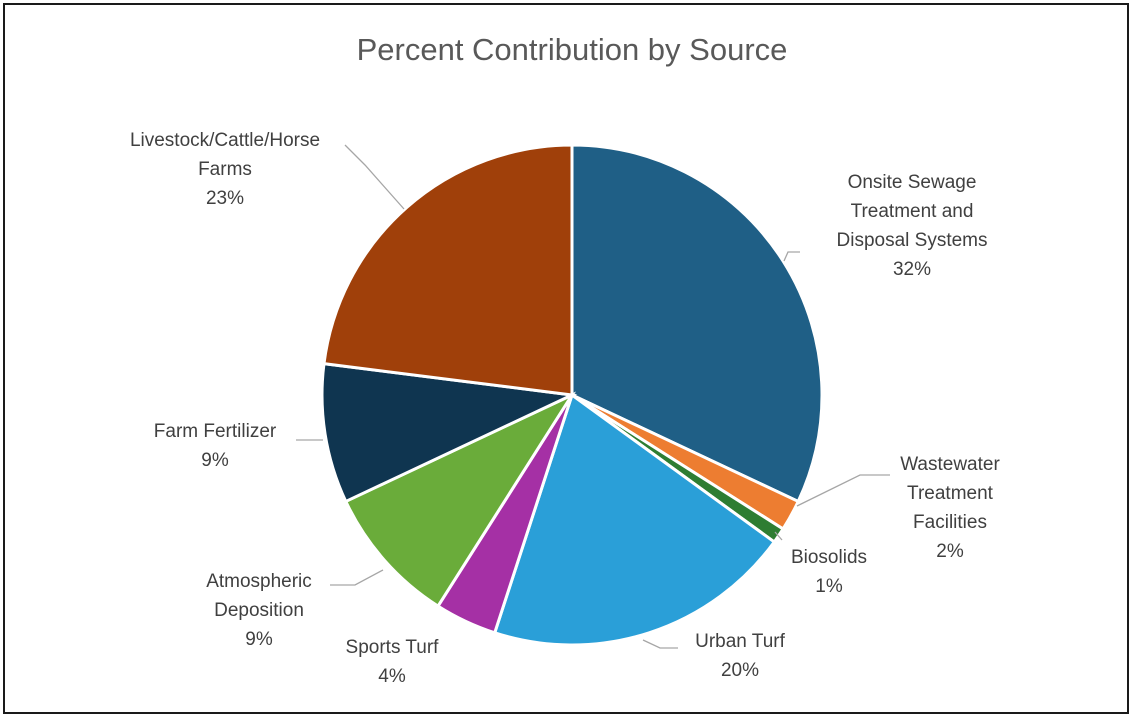 The height and width of the screenshot is (719, 1134). Describe the element at coordinates (740, 656) in the screenshot. I see `slice-label: Urban Turf 20%` at that location.